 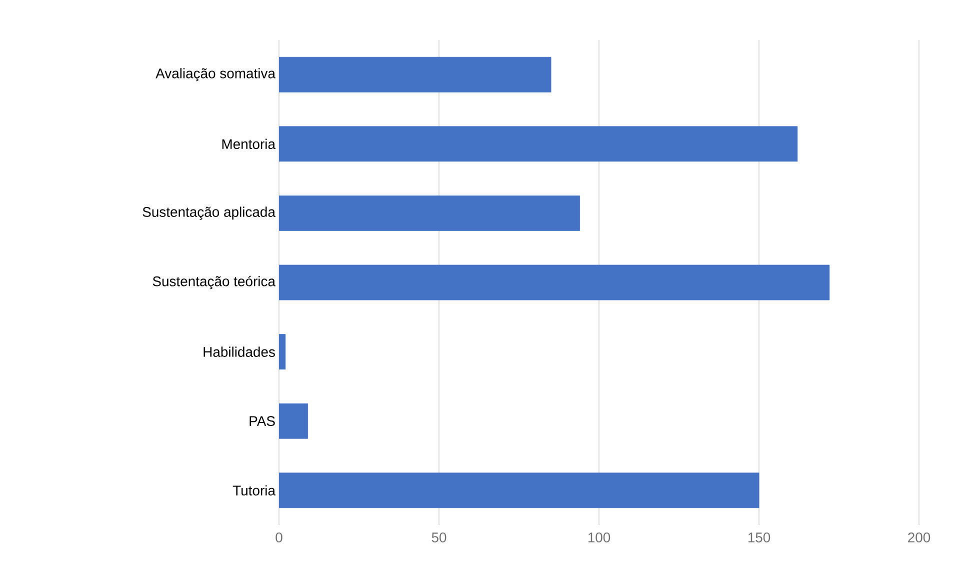 What do you see at coordinates (239, 351) in the screenshot?
I see `y-tick-label: Habilidades` at bounding box center [239, 351].